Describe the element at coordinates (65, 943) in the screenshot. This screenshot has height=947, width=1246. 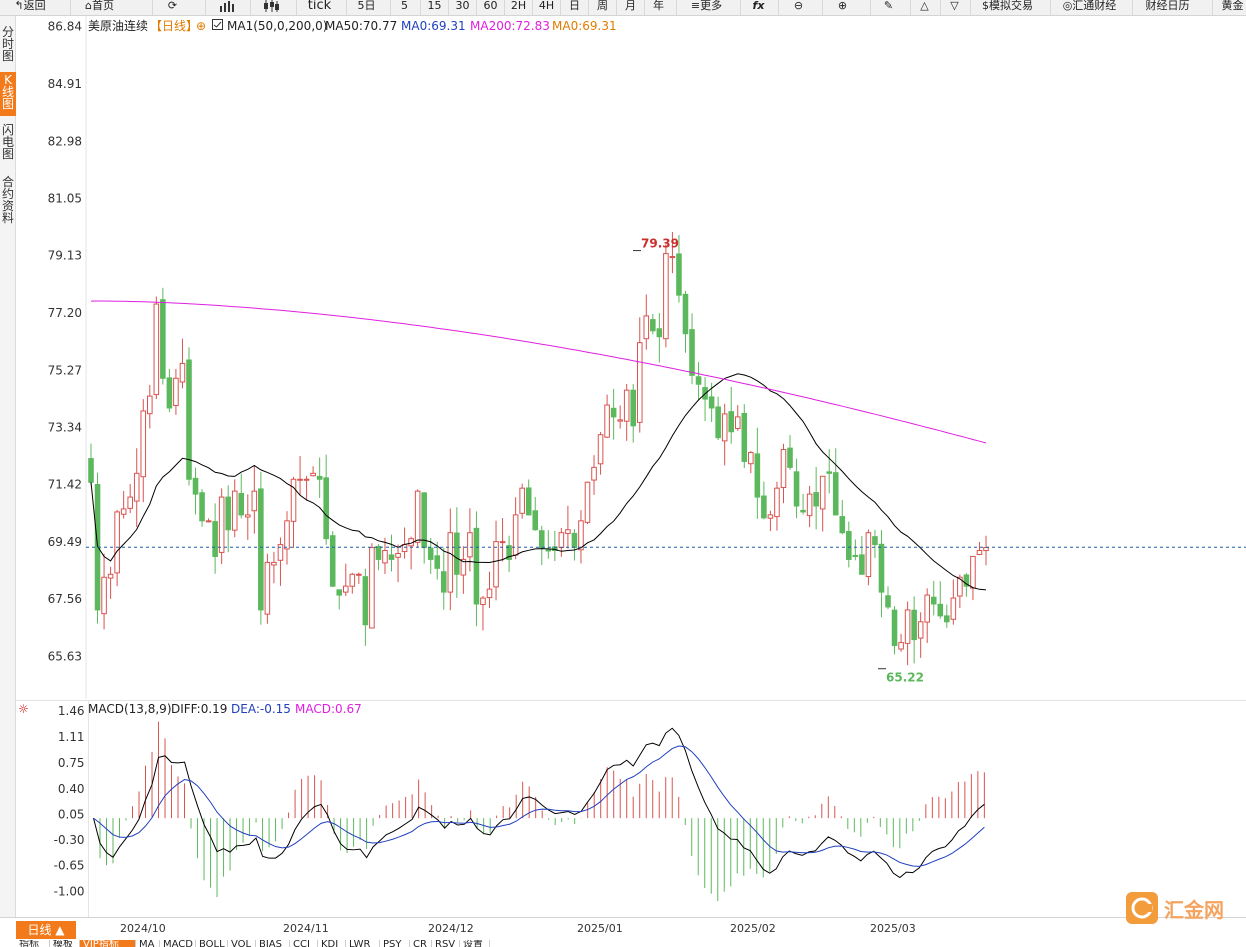
I see `indicator-tab: 模板` at that location.